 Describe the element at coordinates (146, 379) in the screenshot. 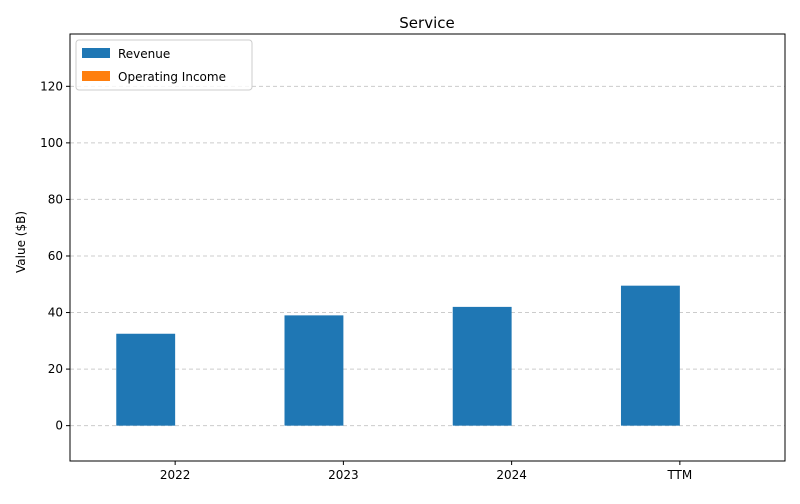

I see `bar-revenue-2022` at that location.